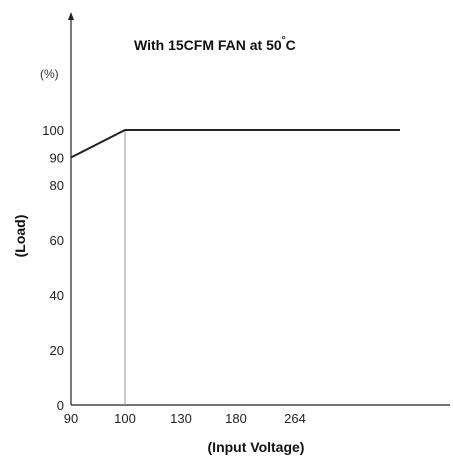 The width and height of the screenshot is (453, 459). What do you see at coordinates (295, 418) in the screenshot?
I see `x-tick-264: 264` at bounding box center [295, 418].